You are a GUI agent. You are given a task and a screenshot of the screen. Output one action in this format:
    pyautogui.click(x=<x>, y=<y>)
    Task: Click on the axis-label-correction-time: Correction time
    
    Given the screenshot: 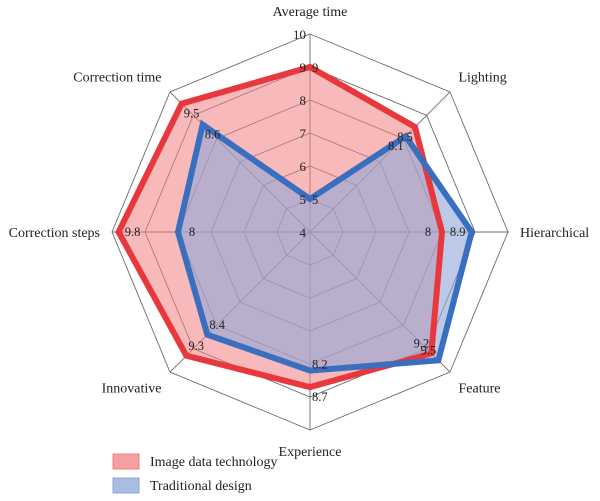 What is the action you would take?
    pyautogui.click(x=117, y=78)
    